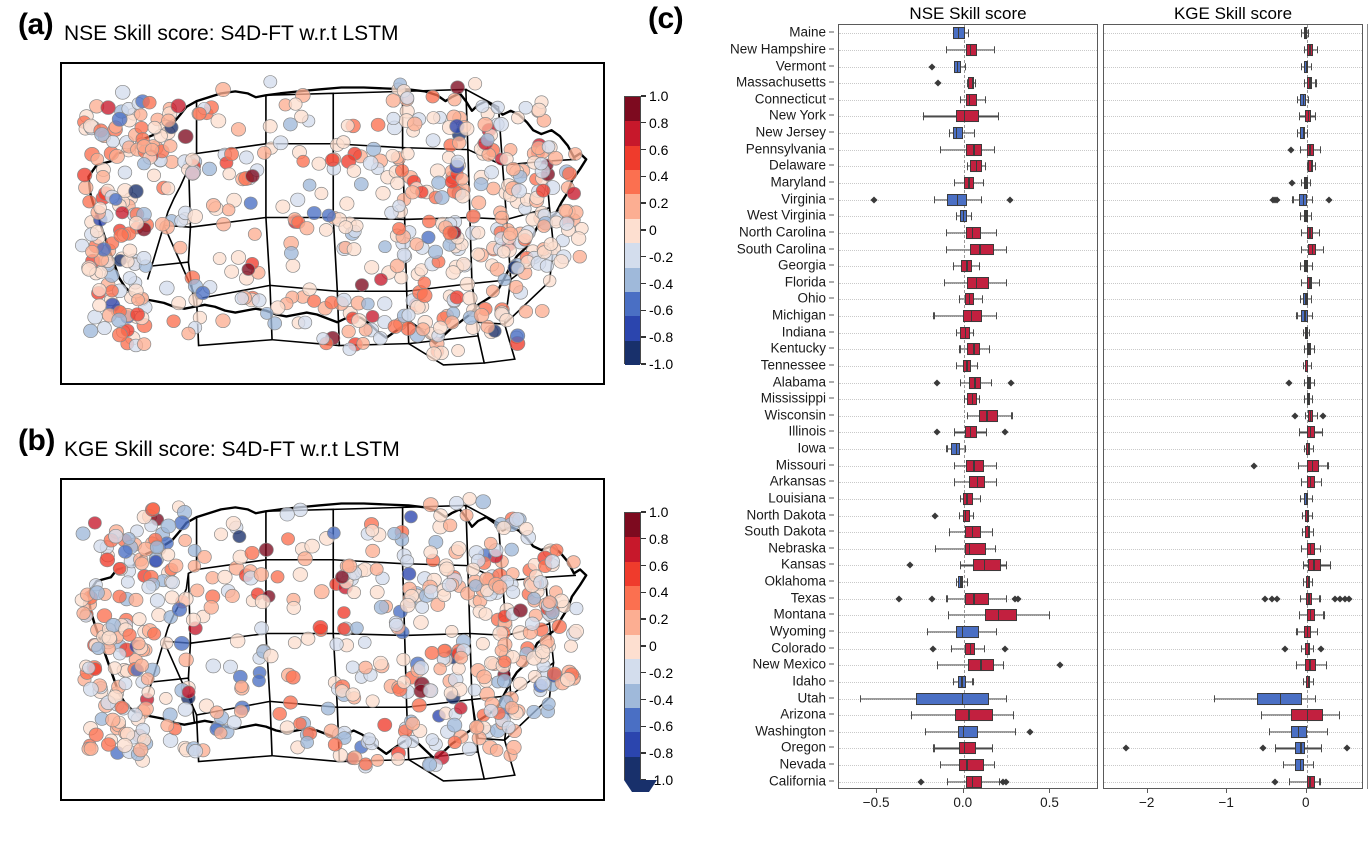  What do you see at coordinates (802, 764) in the screenshot?
I see `state-label: Nevada` at bounding box center [802, 764].